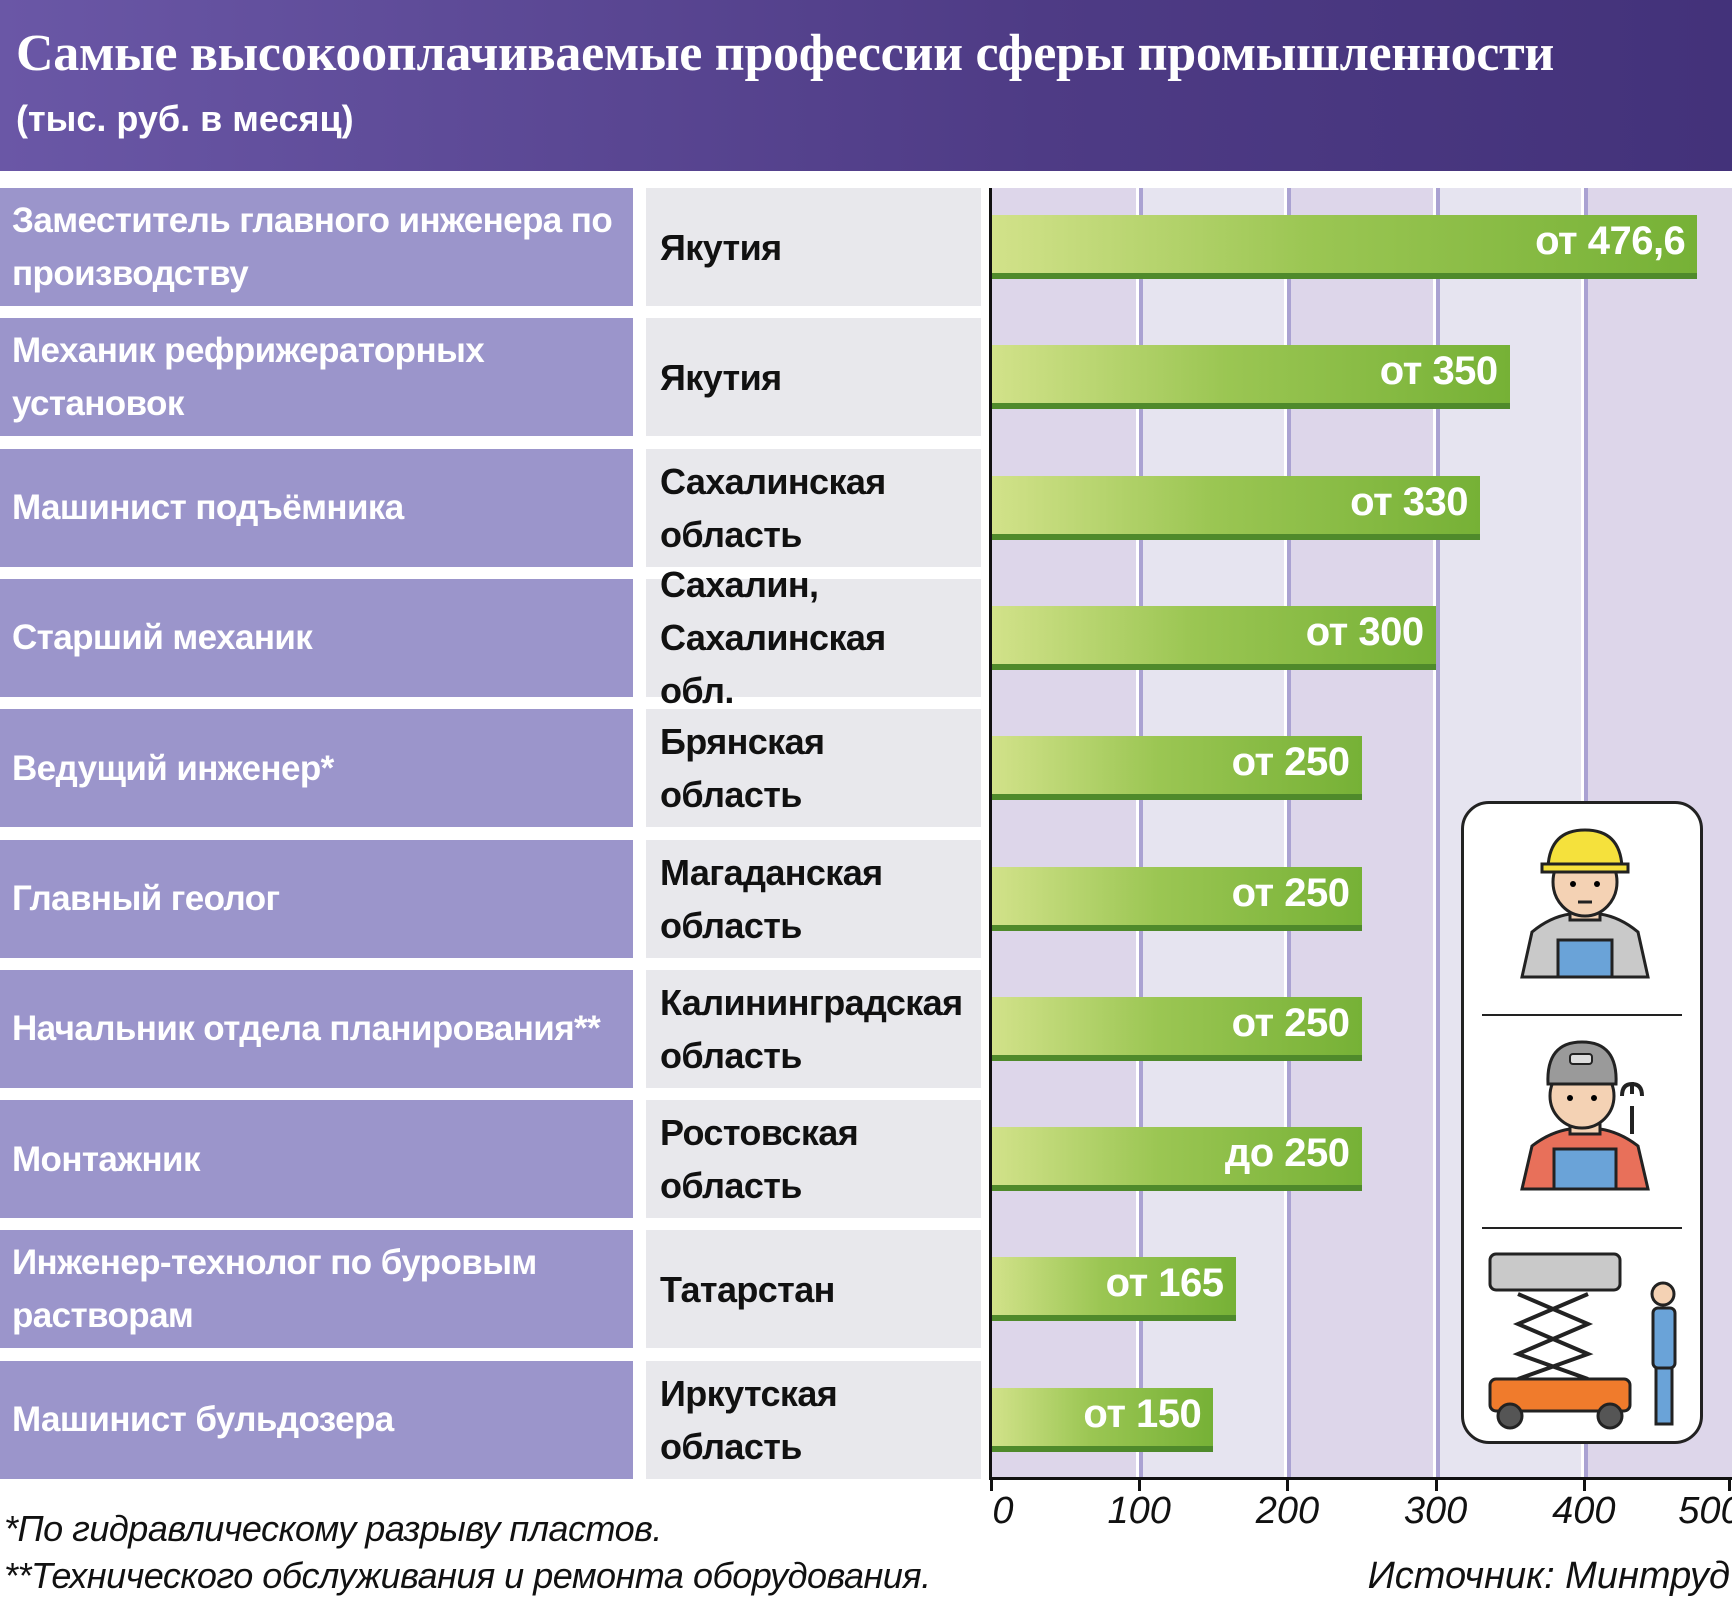 The height and width of the screenshot is (1601, 1732). What do you see at coordinates (1236, 507) in the screenshot?
I see `bar: от 330` at bounding box center [1236, 507].